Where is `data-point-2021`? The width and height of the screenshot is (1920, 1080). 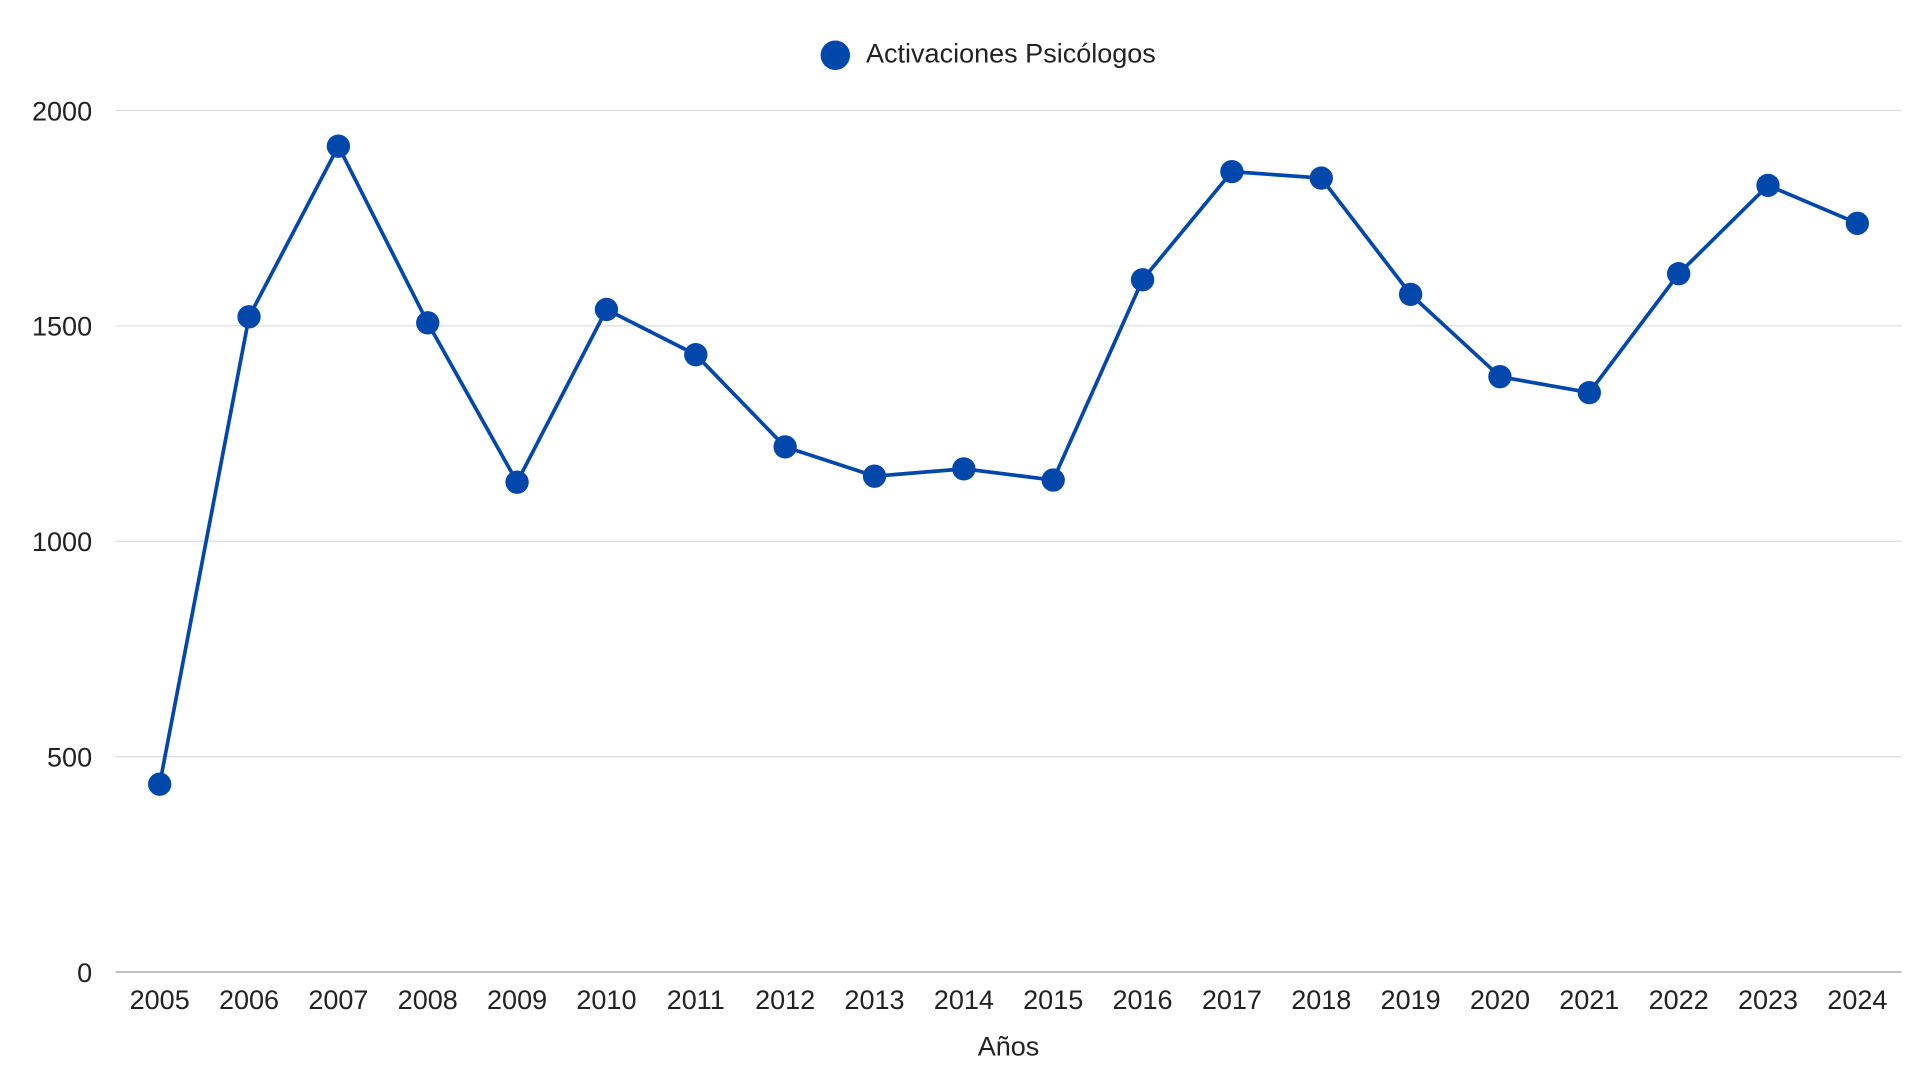 data-point-2021 is located at coordinates (1589, 392).